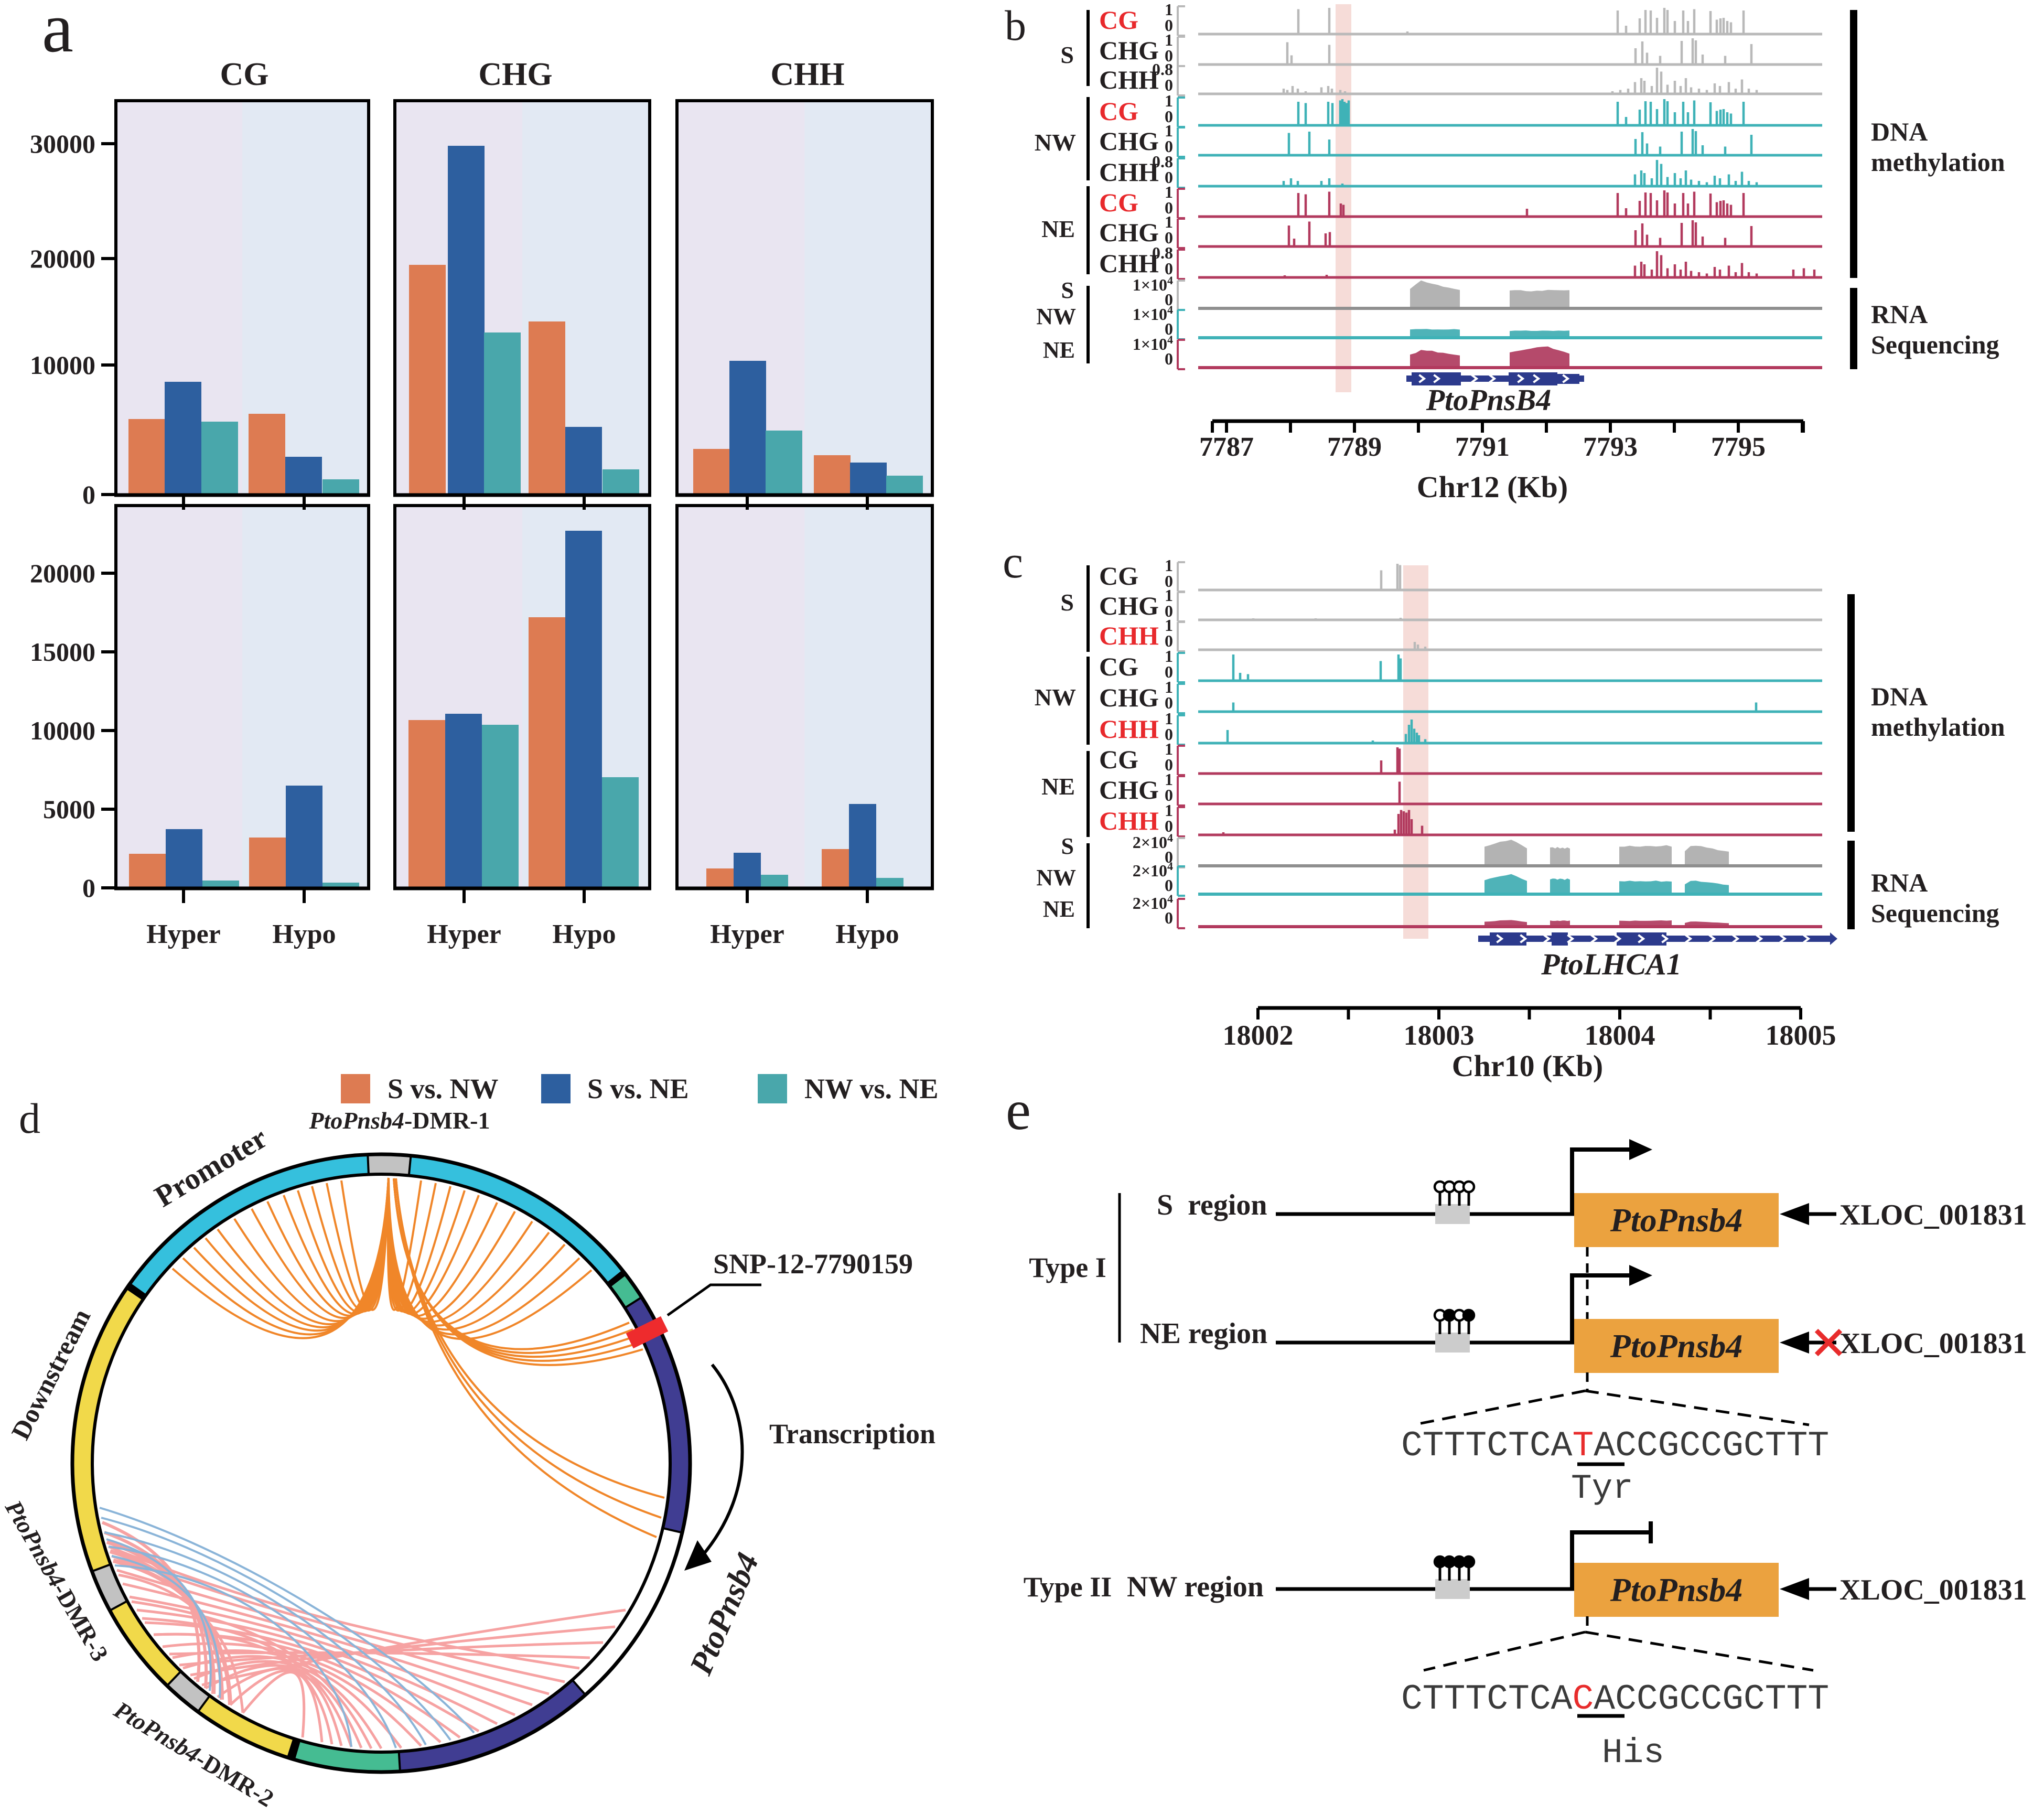  Describe the element at coordinates (813, 1264) in the screenshot. I see `svg-text: SNP-12-7790159` at that location.